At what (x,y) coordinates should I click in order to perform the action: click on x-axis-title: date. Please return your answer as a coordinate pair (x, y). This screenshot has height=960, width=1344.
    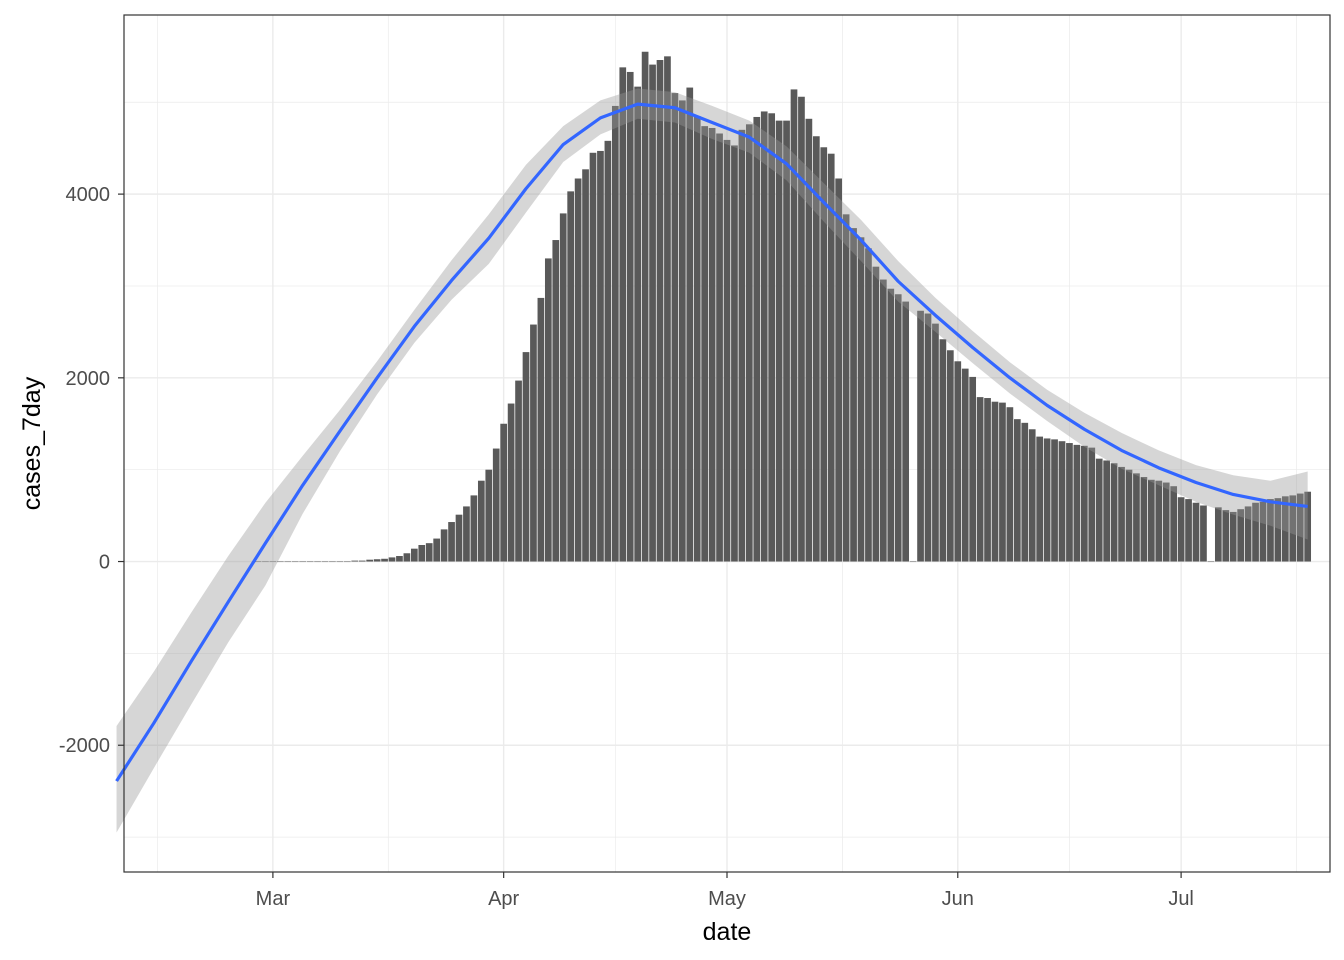
    Looking at the image, I should click on (727, 932).